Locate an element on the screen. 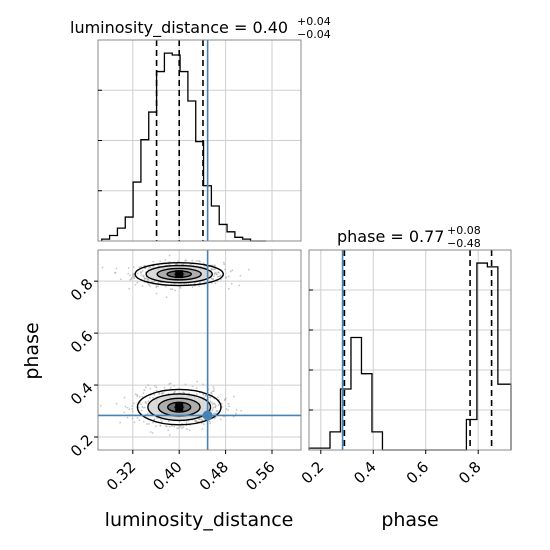  density-ytick-label-0: 0.2 is located at coordinates (82, 446).